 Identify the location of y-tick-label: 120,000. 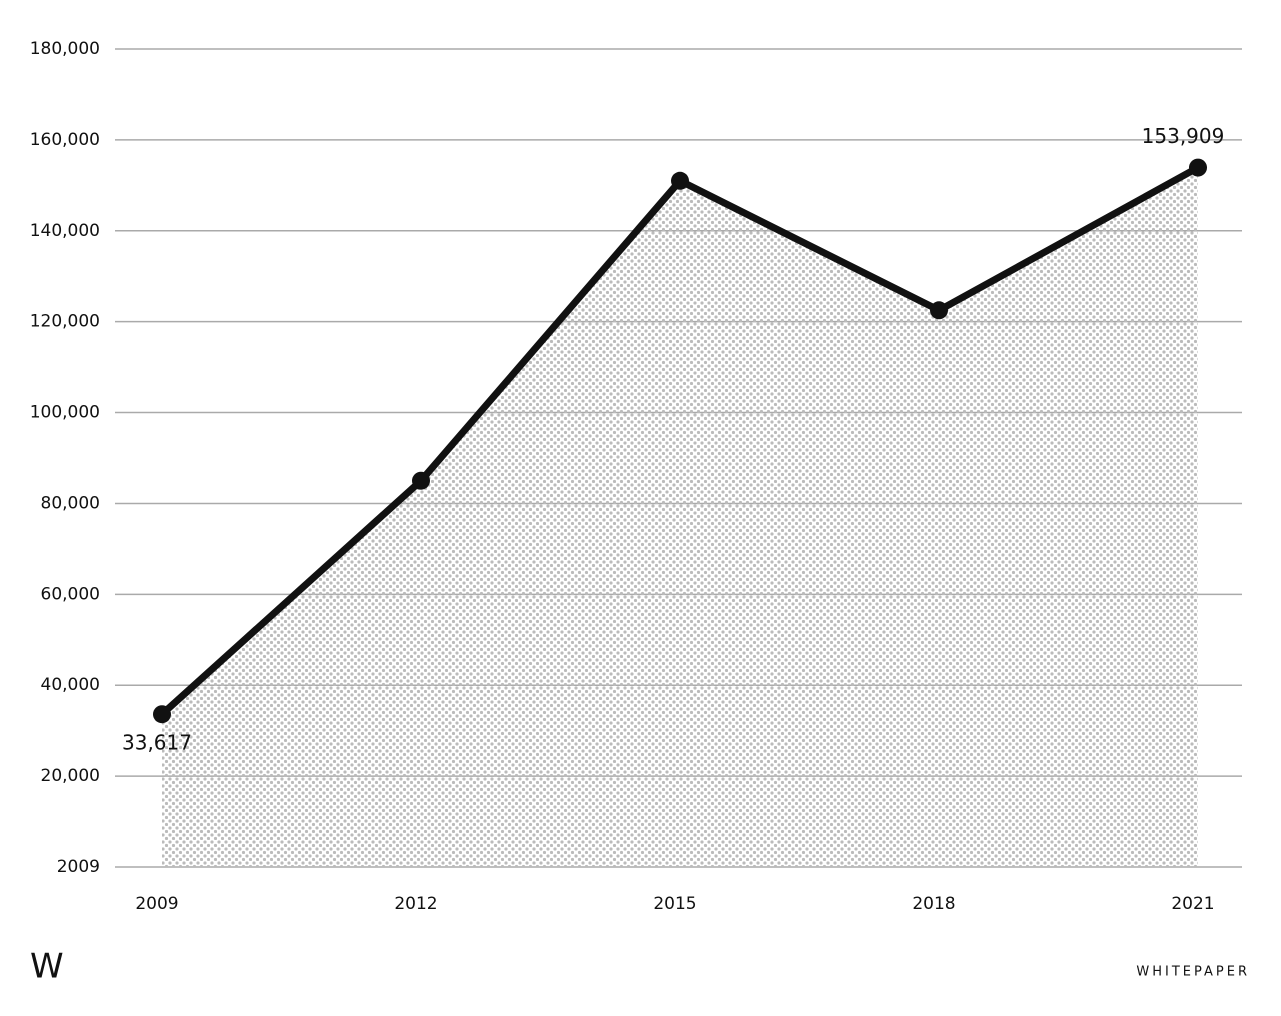
(65, 322).